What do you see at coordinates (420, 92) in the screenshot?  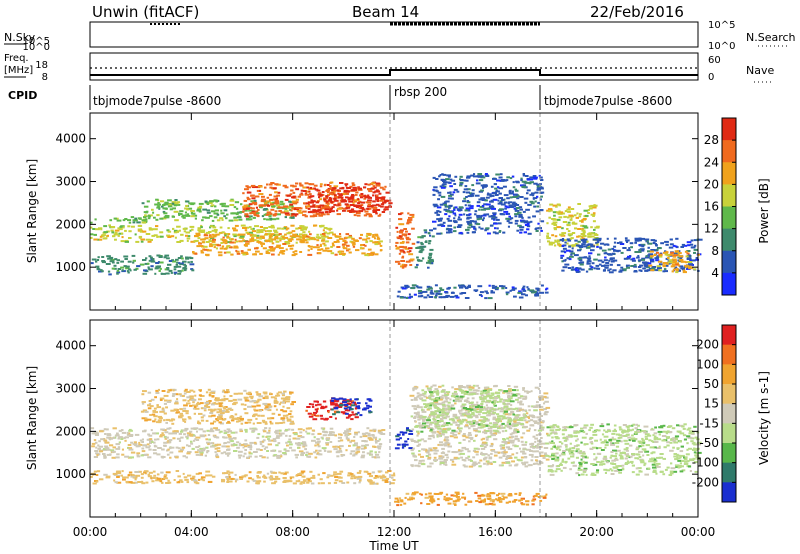 I see `cpid-segment-2: rbsp 200` at bounding box center [420, 92].